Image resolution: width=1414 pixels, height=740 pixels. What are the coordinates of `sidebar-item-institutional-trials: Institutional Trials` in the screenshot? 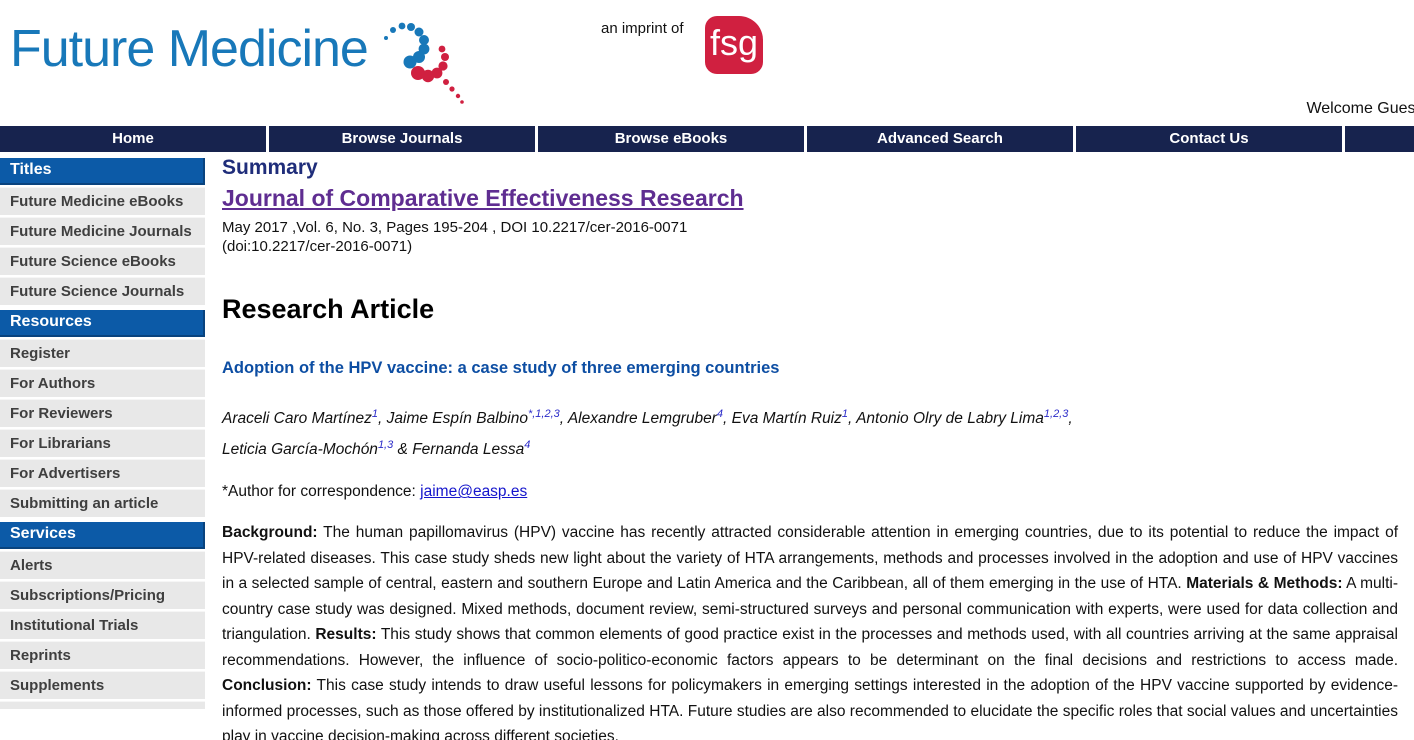 It's located at (102, 625).